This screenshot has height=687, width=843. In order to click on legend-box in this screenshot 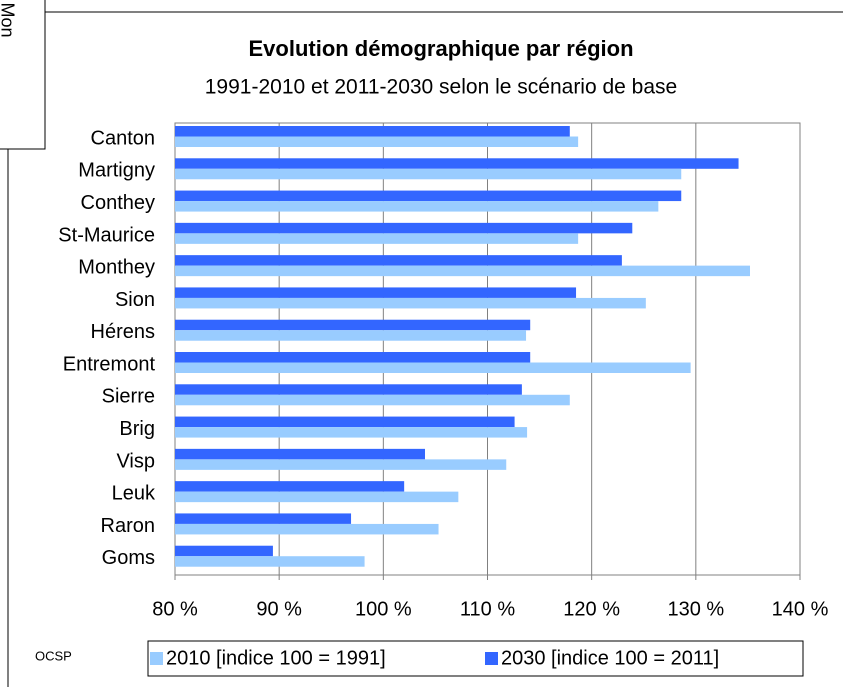, I will do `click(475, 658)`.